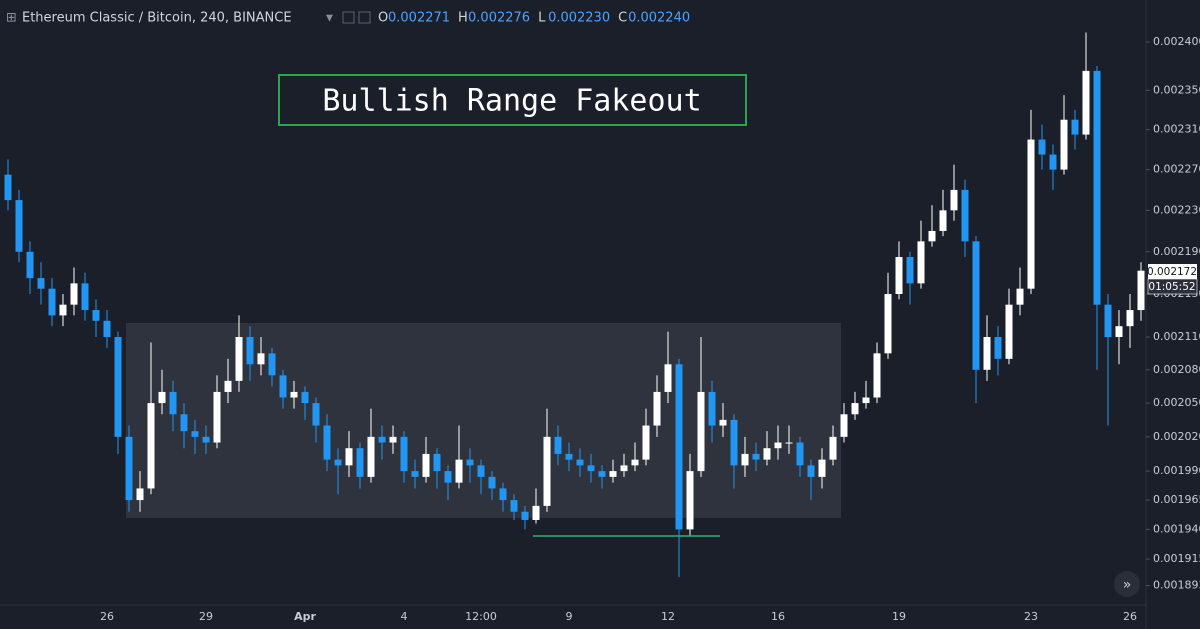 Image resolution: width=1200 pixels, height=629 pixels. I want to click on expand-icon: ⊞, so click(11, 18).